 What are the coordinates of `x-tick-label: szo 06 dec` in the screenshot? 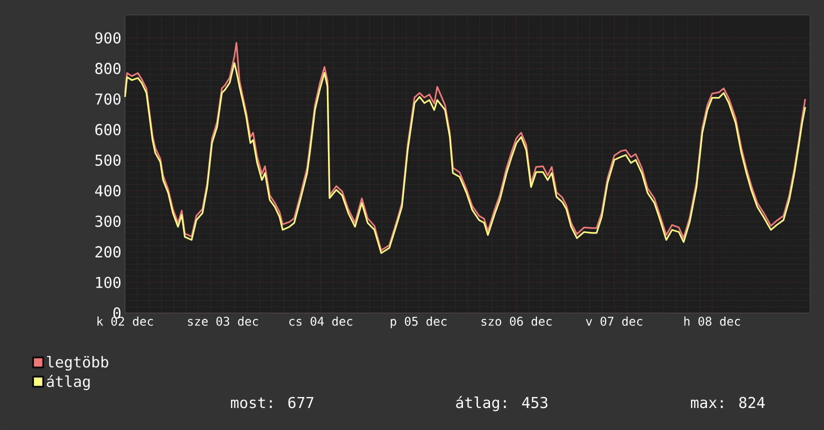 It's located at (517, 321).